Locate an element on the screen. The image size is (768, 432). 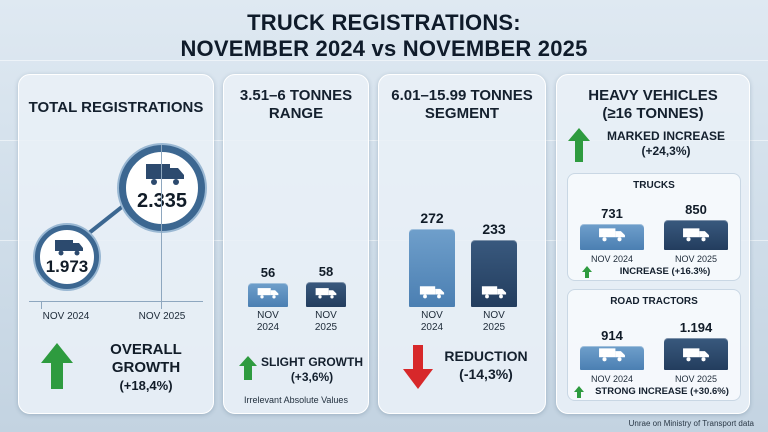
change-label: MARKED INCREASE (+24,3%) is located at coordinates (666, 144).